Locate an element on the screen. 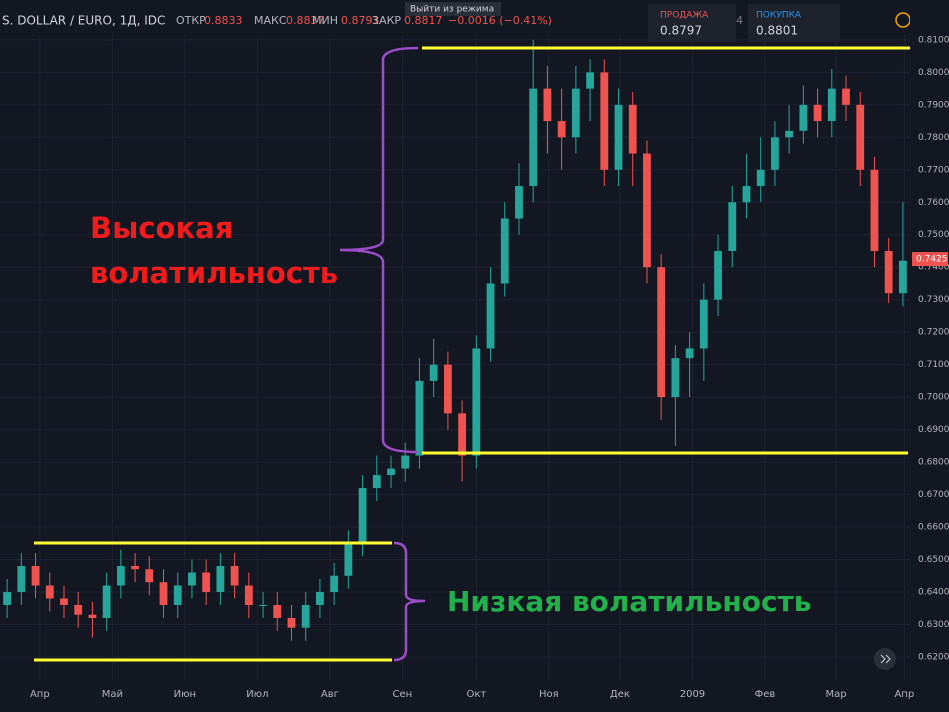 This screenshot has width=949, height=712. value: 0.8817 is located at coordinates (423, 20).